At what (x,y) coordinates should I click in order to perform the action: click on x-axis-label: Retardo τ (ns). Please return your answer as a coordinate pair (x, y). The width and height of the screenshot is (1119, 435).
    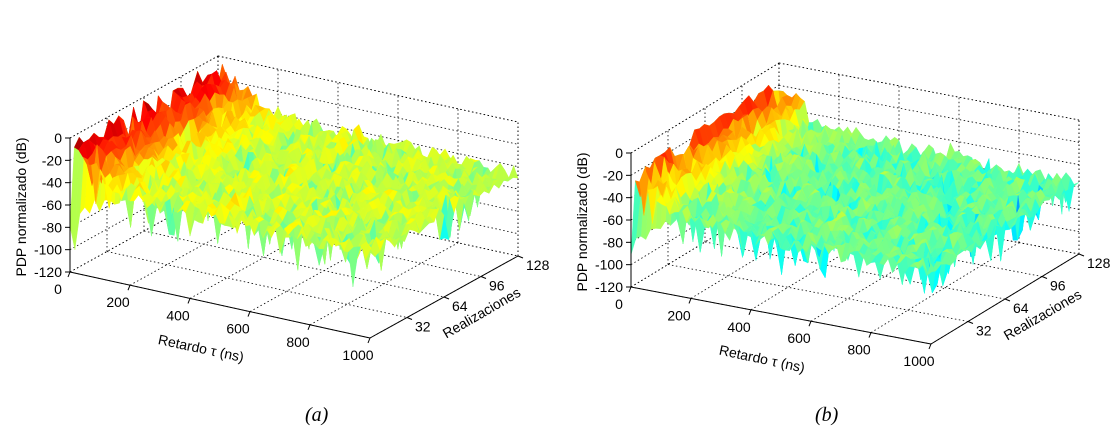
    Looking at the image, I should click on (762, 359).